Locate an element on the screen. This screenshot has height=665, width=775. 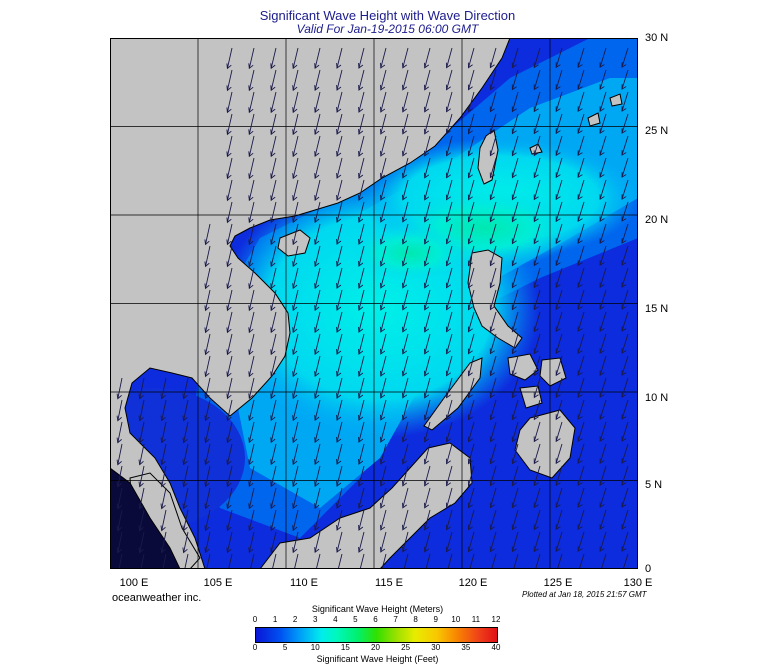
colorbar-feet-tick: 40 is located at coordinates (496, 647).